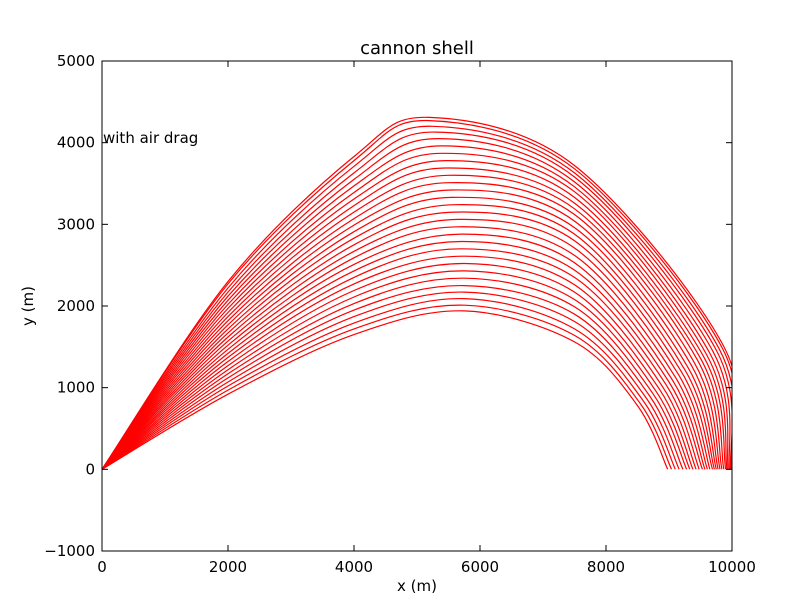 The image size is (812, 612). Describe the element at coordinates (69, 551) in the screenshot. I see `y-tick-label: −1000` at that location.